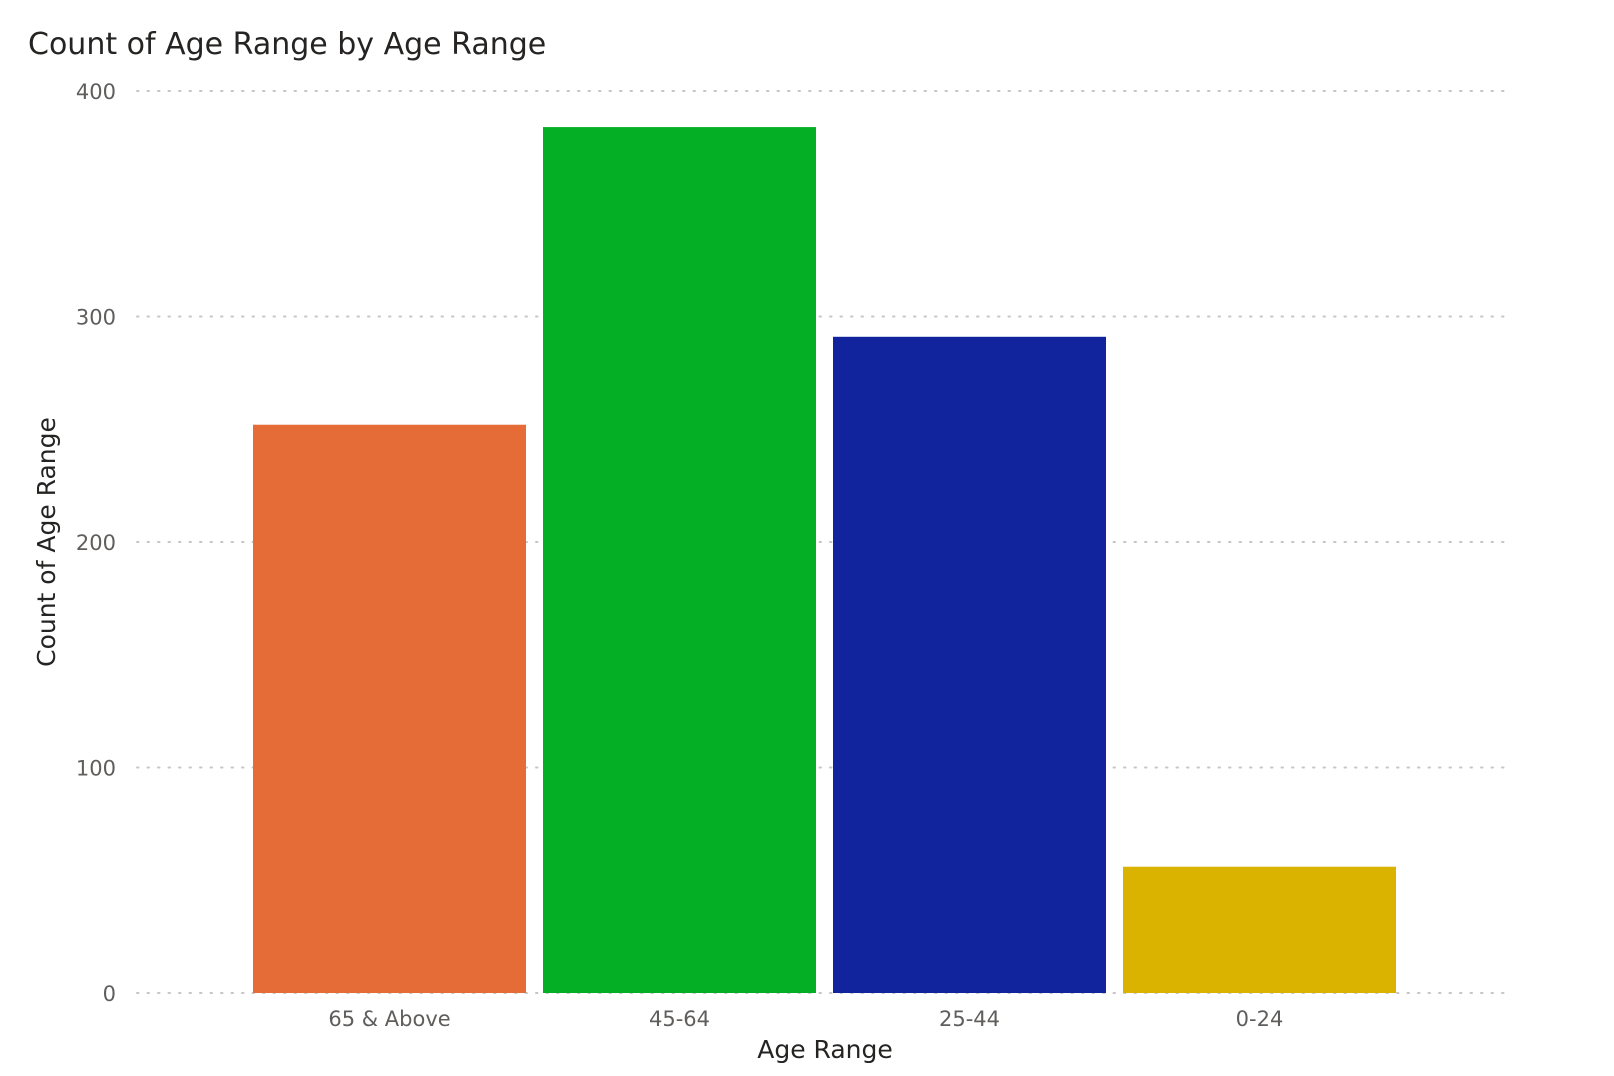 The height and width of the screenshot is (1076, 1614). What do you see at coordinates (969, 1019) in the screenshot?
I see `x-tick-label: 25-44` at bounding box center [969, 1019].